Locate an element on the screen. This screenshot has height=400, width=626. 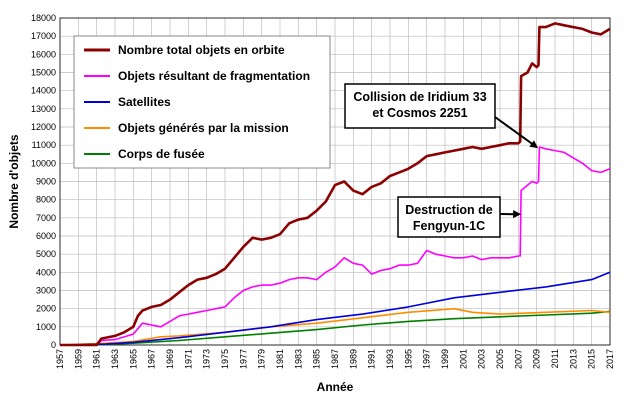
y-tick-label: 8000 is located at coordinates (46, 200).